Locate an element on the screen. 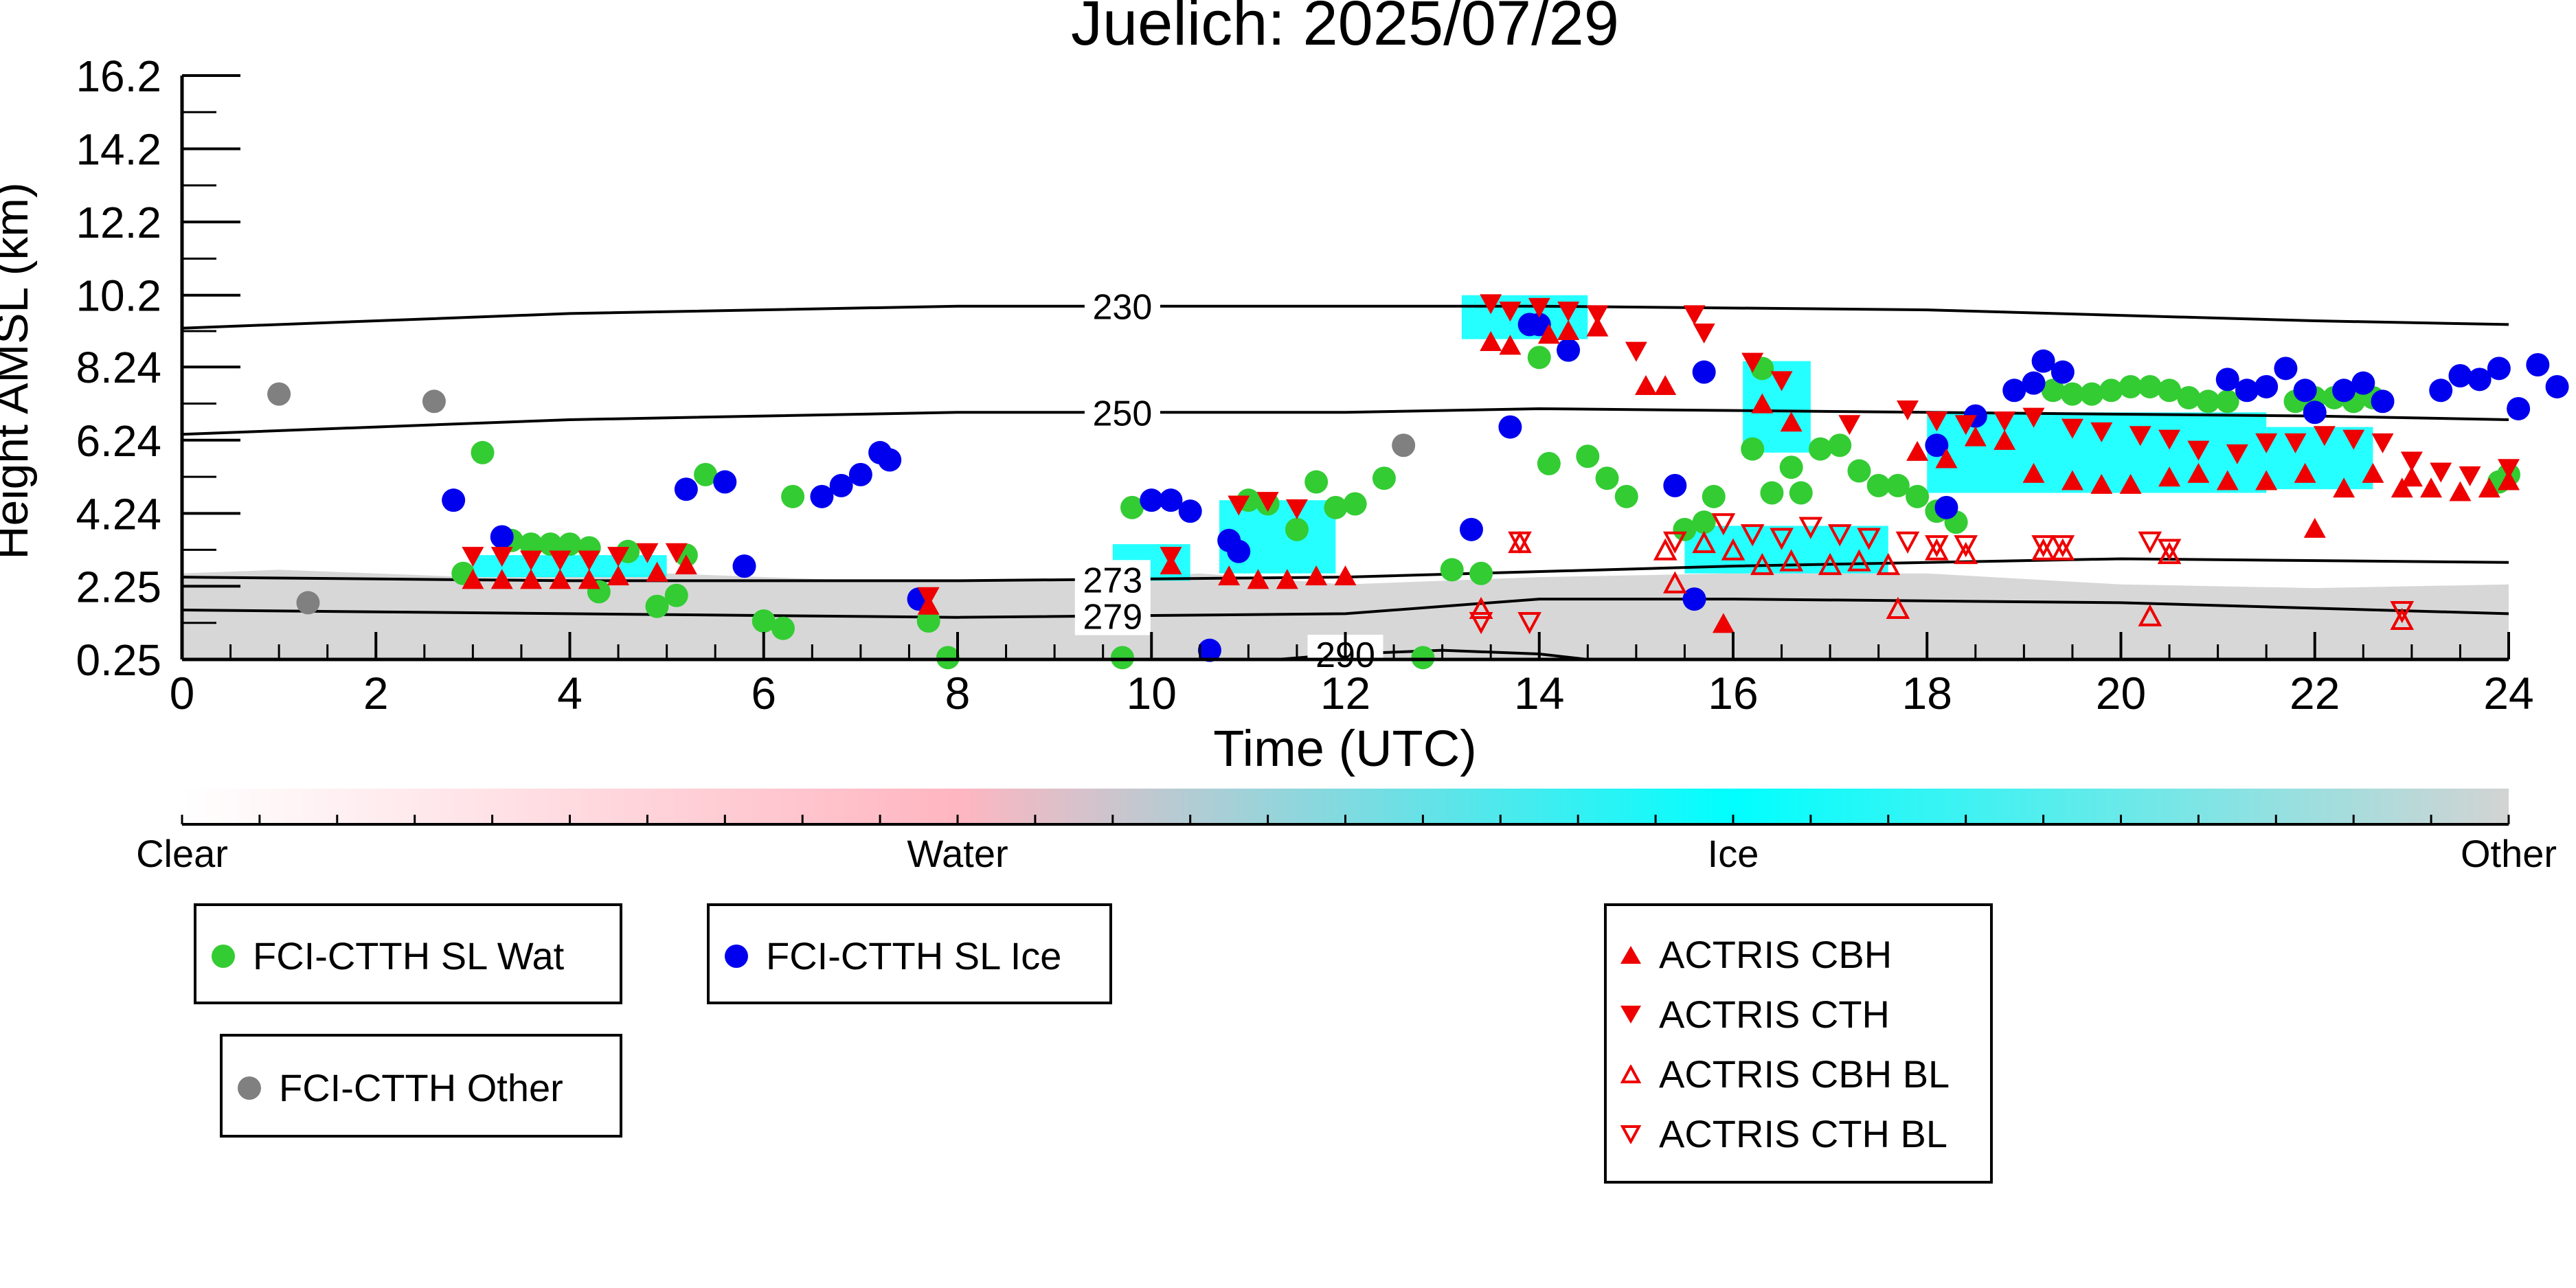 The width and height of the screenshot is (2576, 1288). legend-label-actris-cbh-bl: ACTRIS CBH BL is located at coordinates (1804, 1074).